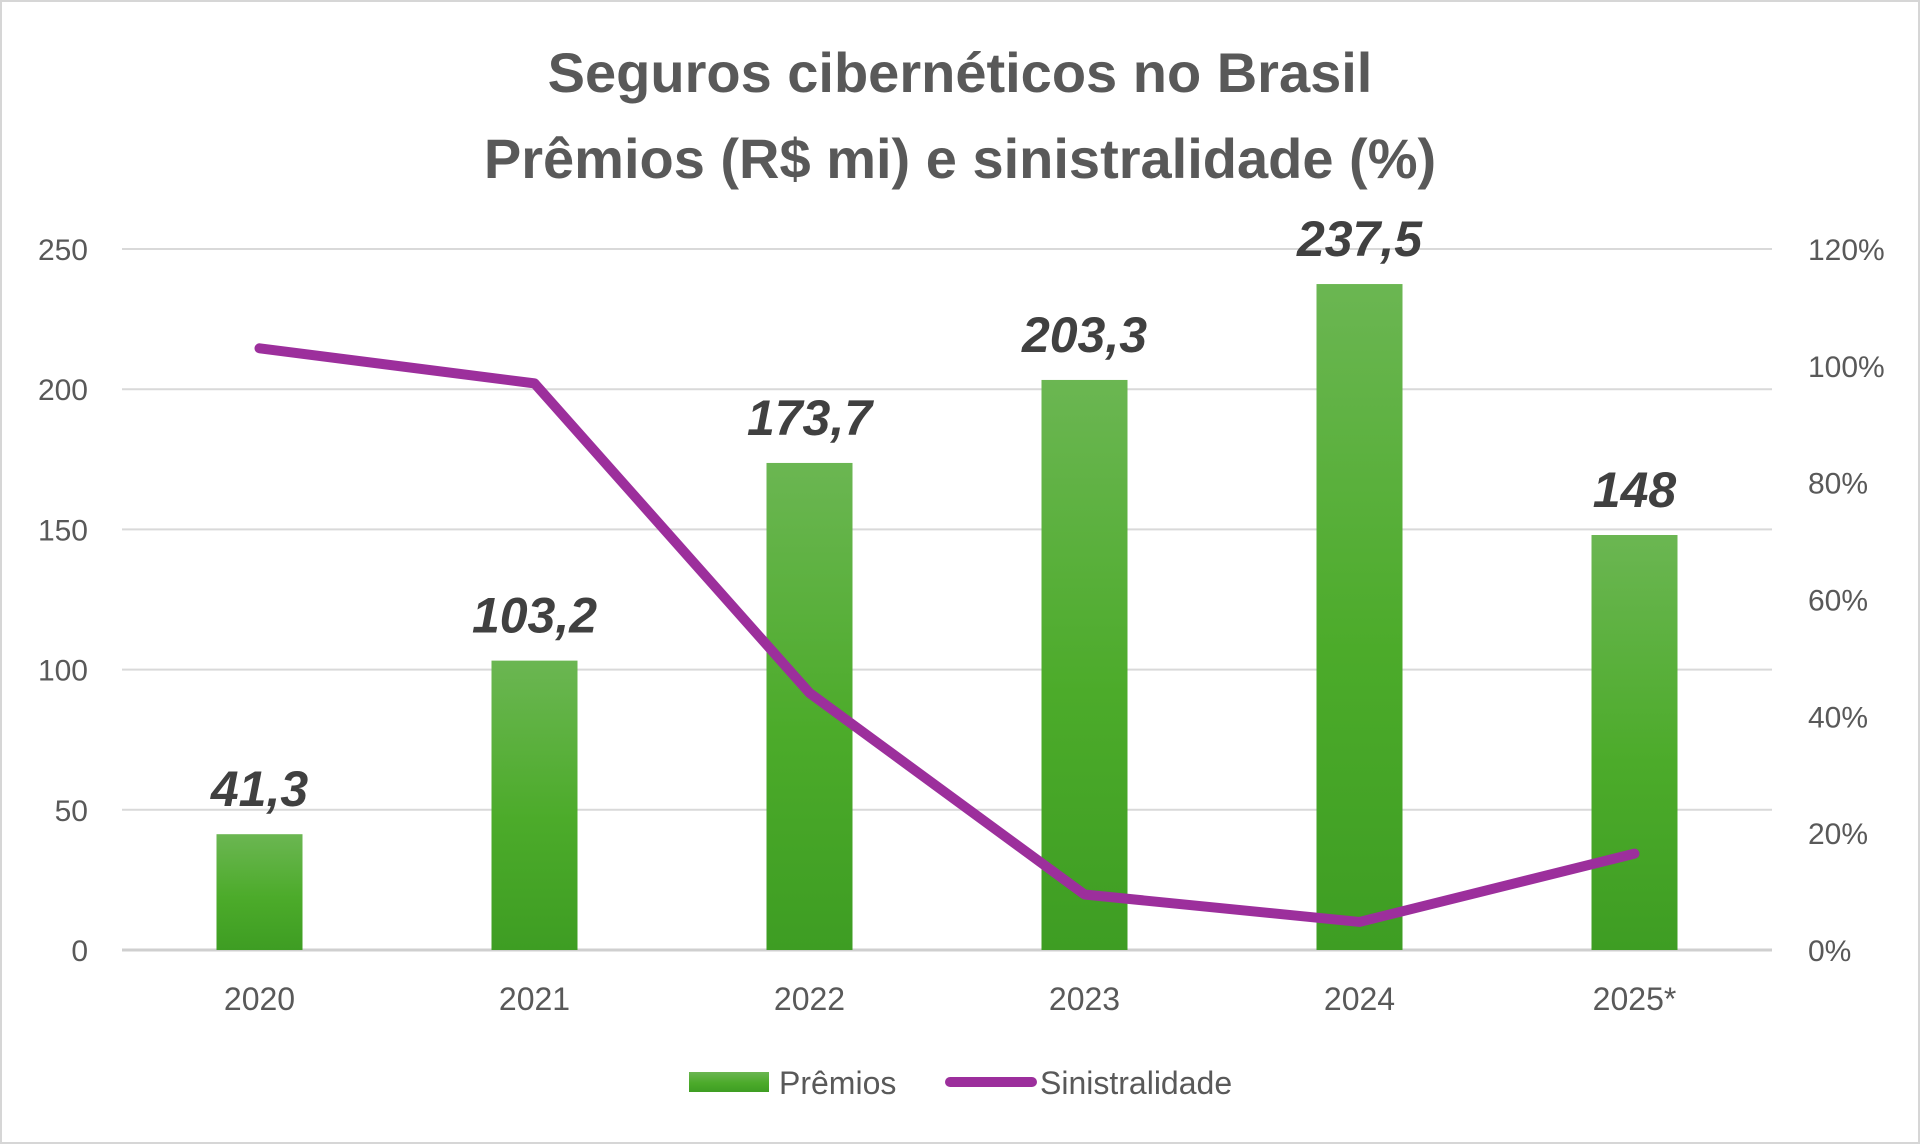 Image resolution: width=1920 pixels, height=1144 pixels. What do you see at coordinates (729, 1082) in the screenshot?
I see `legend-swatch-premios` at bounding box center [729, 1082].